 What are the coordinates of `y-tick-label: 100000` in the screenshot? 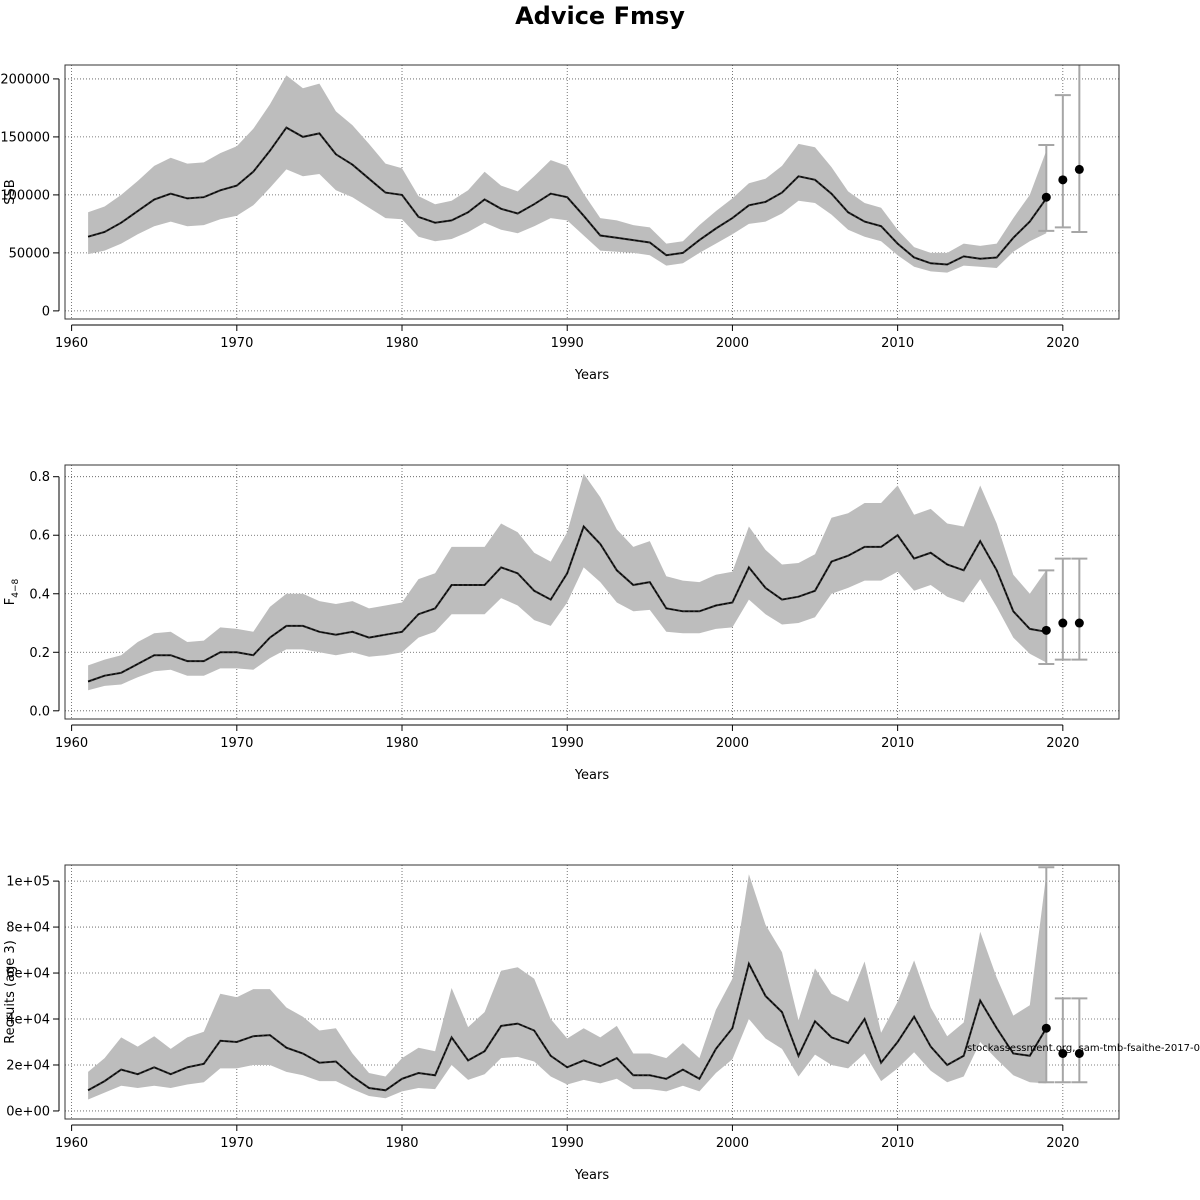 It's located at (25, 195).